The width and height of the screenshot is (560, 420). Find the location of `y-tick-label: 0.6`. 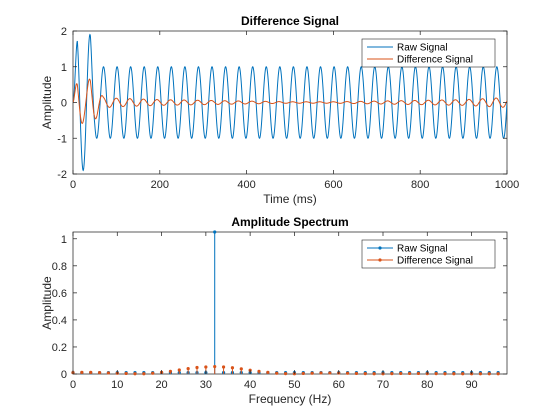

y-tick-label: 0.6 is located at coordinates (59, 294).